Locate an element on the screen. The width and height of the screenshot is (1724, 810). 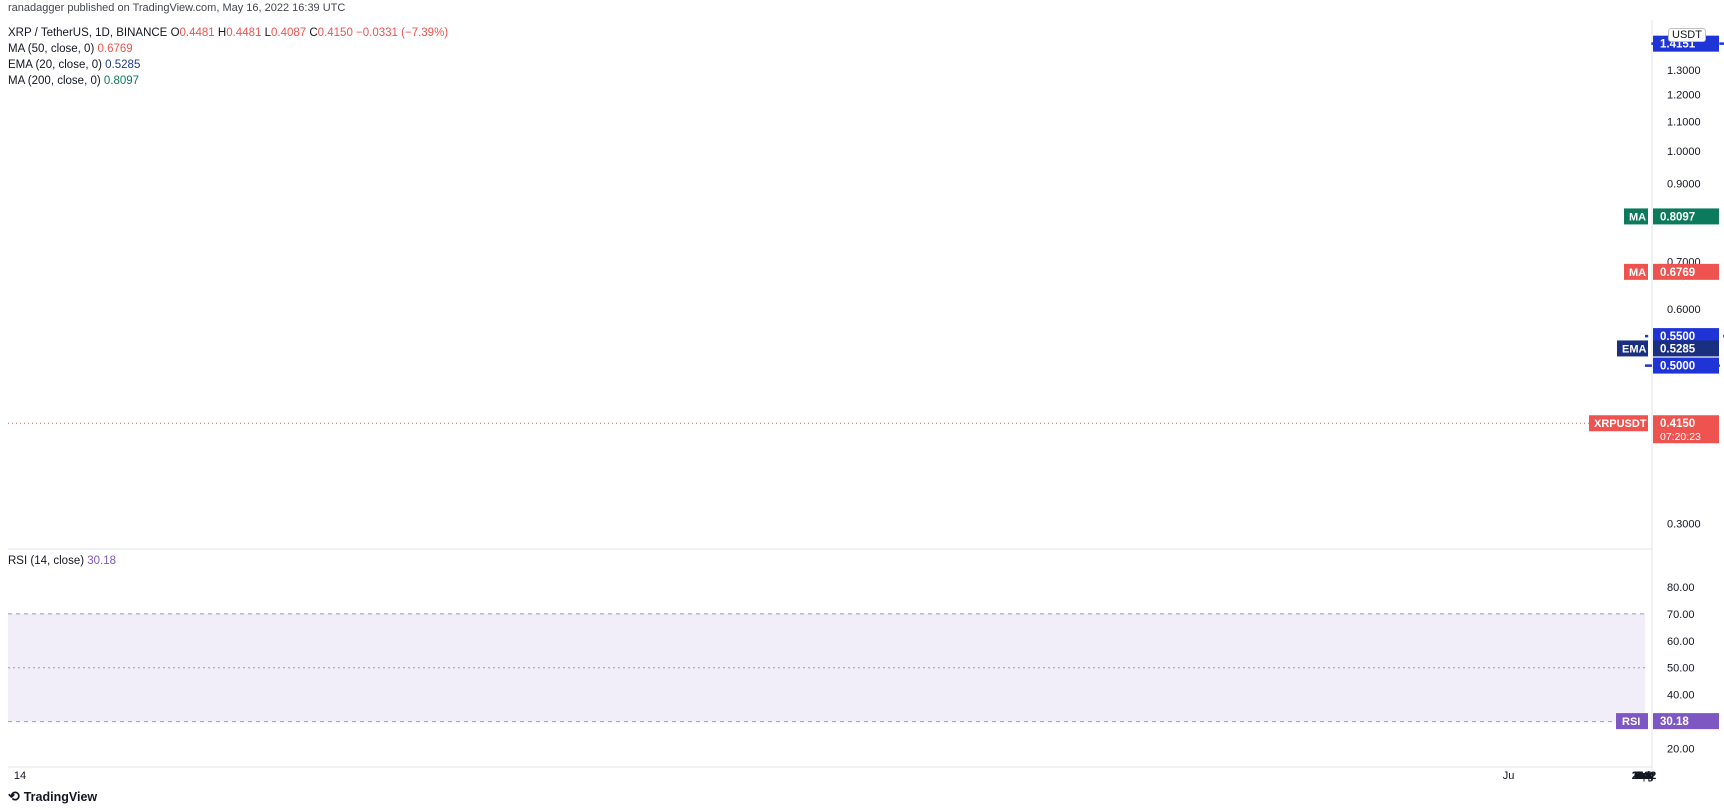
price-label-text: 0.4150 is located at coordinates (1677, 424).